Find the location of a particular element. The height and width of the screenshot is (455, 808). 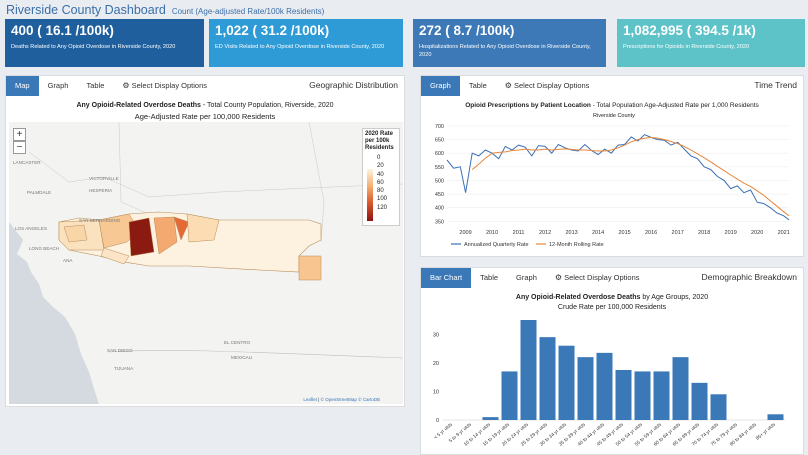

map-chart-subtitle: Age-Adjusted Rate per 100,000 Residents is located at coordinates (205, 116).